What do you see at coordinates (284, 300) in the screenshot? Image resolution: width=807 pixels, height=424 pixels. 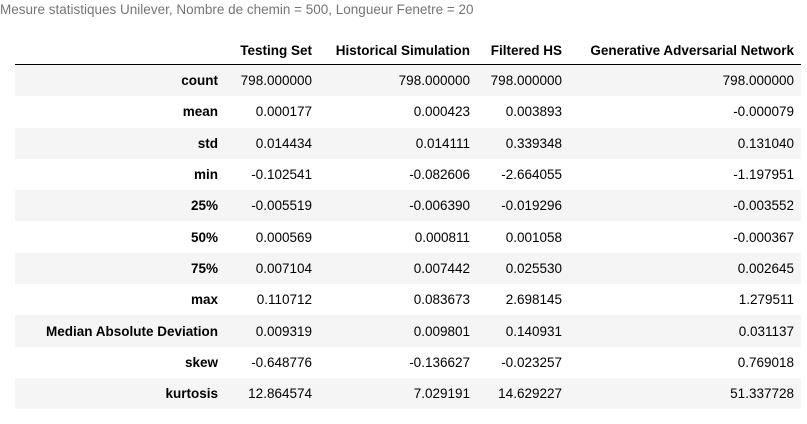 I see `table-cell: 0.110712` at bounding box center [284, 300].